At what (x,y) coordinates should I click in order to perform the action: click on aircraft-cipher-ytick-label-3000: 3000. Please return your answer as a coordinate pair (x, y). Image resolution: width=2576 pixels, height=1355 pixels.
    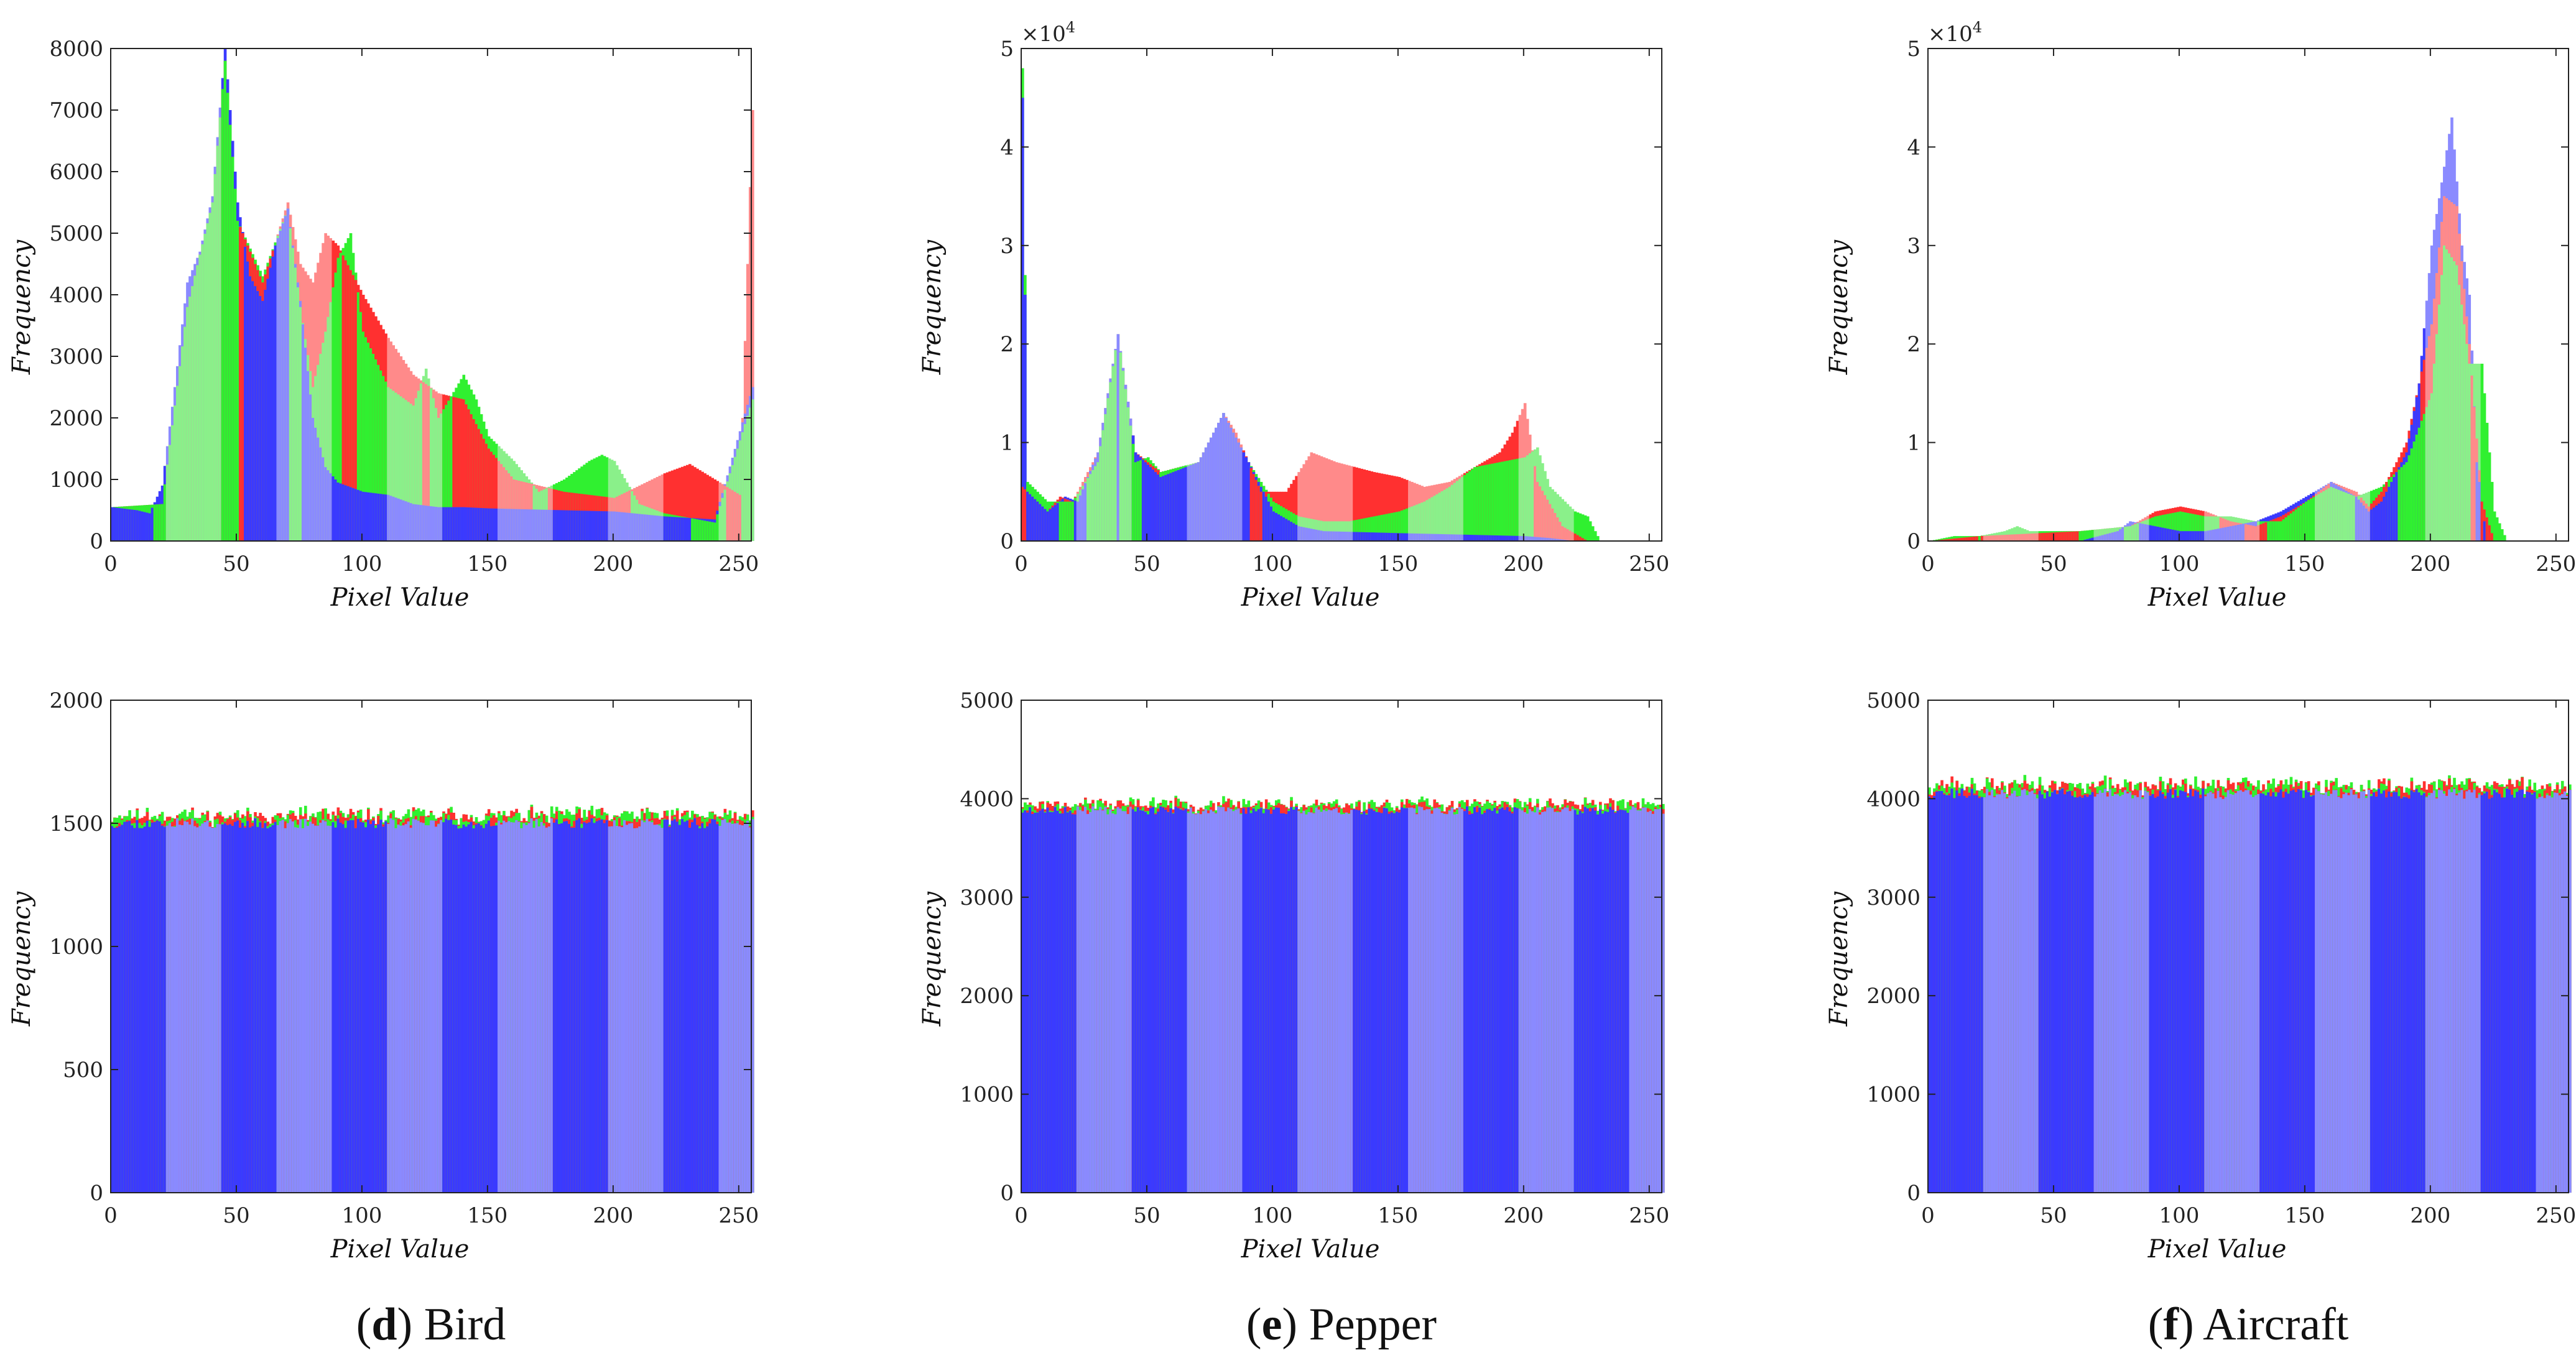
    Looking at the image, I should click on (1893, 898).